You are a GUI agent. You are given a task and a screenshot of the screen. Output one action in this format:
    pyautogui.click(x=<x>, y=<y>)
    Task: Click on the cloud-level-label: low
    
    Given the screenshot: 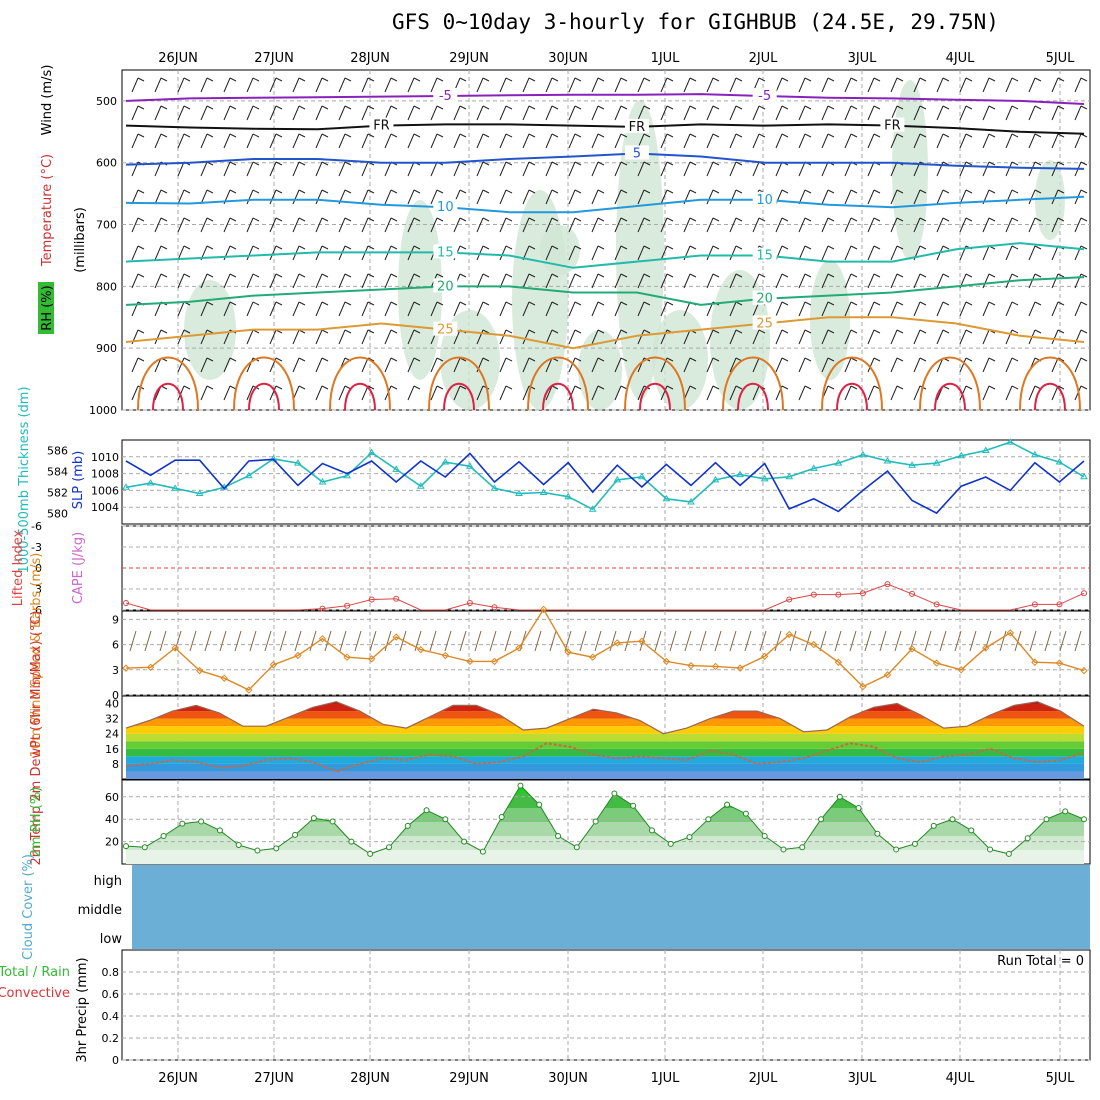 What is the action you would take?
    pyautogui.click(x=111, y=939)
    